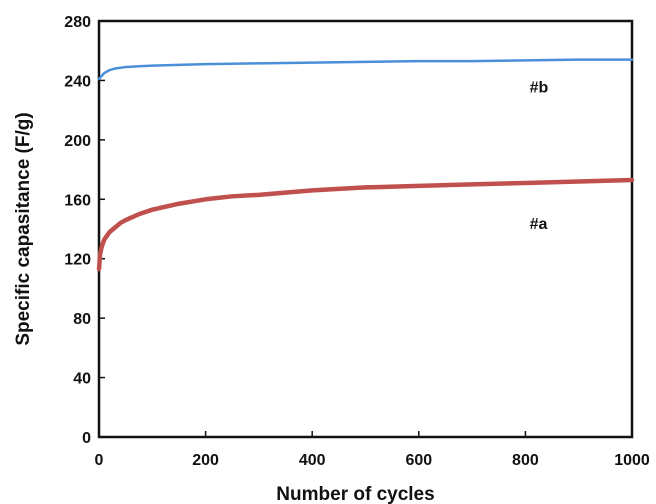 Image resolution: width=656 pixels, height=504 pixels. I want to click on y-axis-title: Specific capasitance (F/g), so click(23, 228).